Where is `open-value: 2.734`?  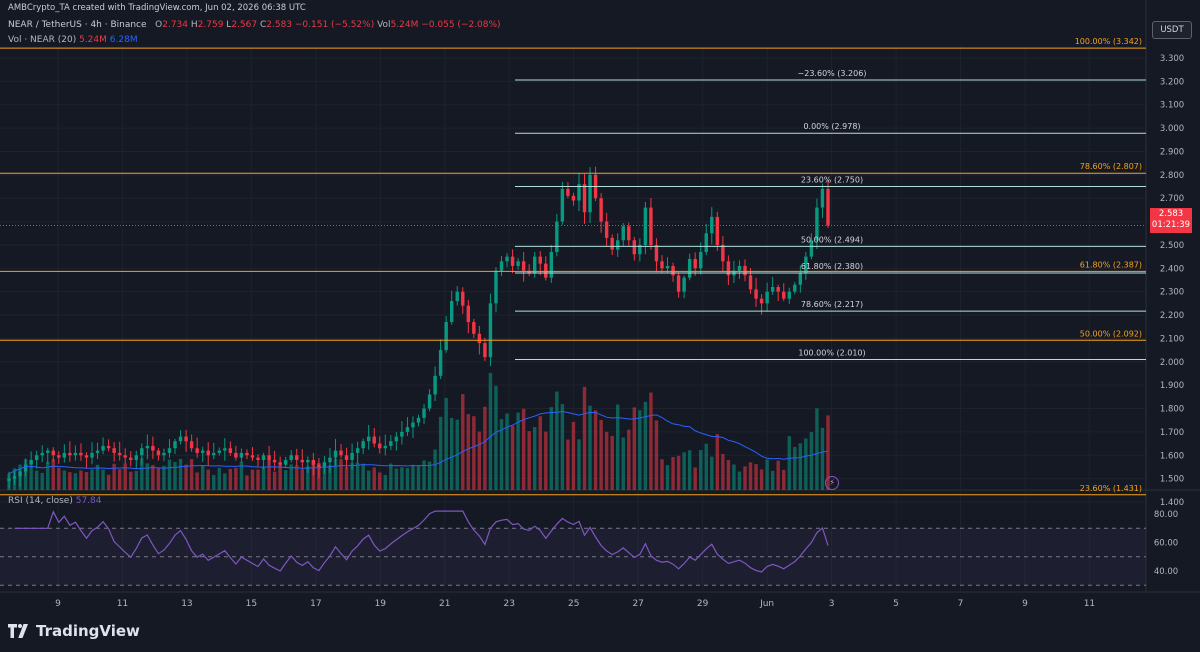 open-value: 2.734 is located at coordinates (175, 25).